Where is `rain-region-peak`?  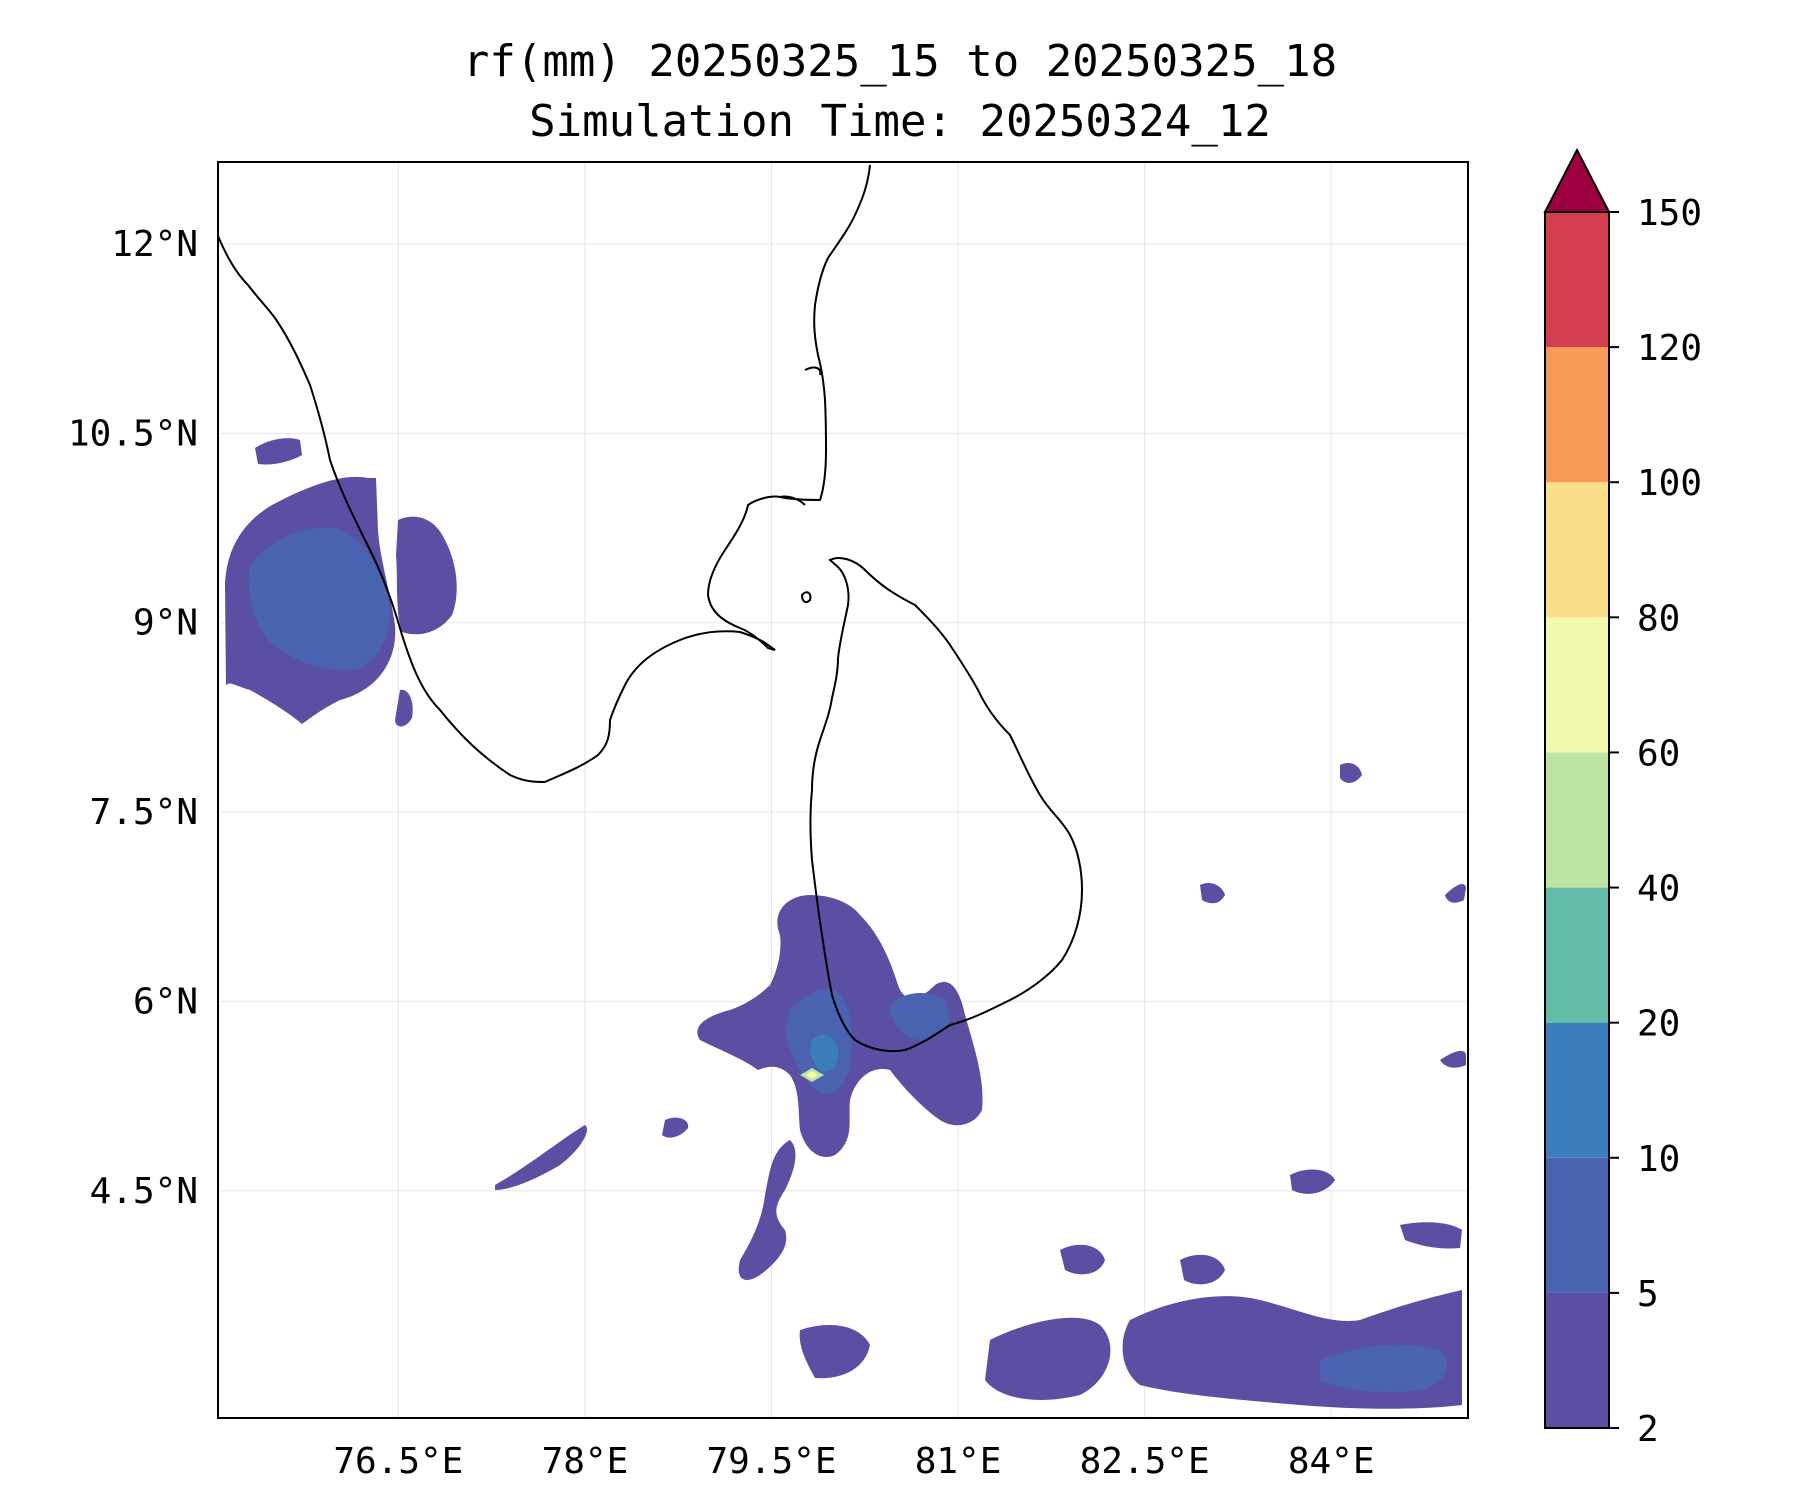 rain-region-peak is located at coordinates (812, 1075).